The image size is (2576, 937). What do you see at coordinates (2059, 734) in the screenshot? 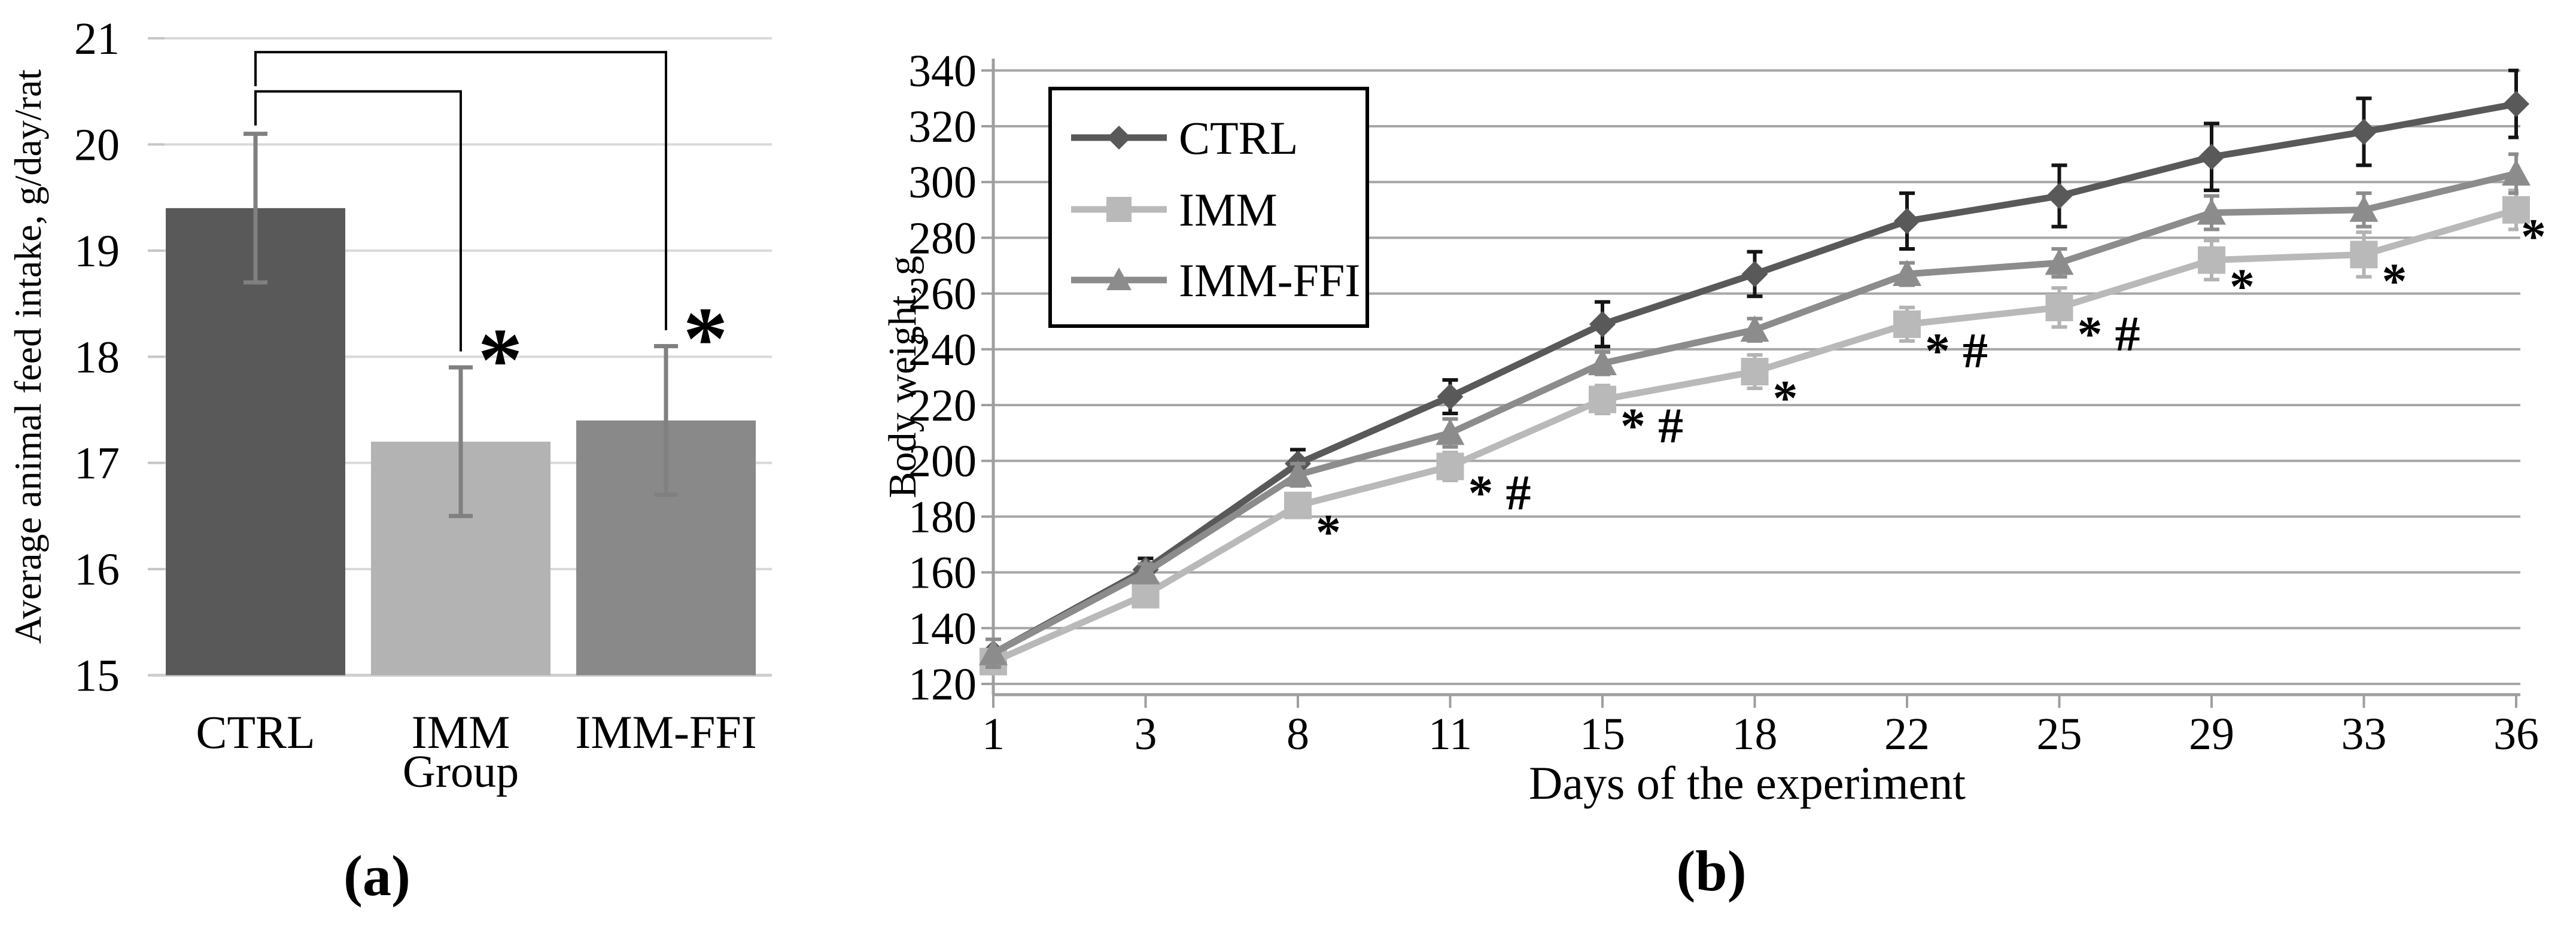
I see `x-tick-label: 25` at bounding box center [2059, 734].